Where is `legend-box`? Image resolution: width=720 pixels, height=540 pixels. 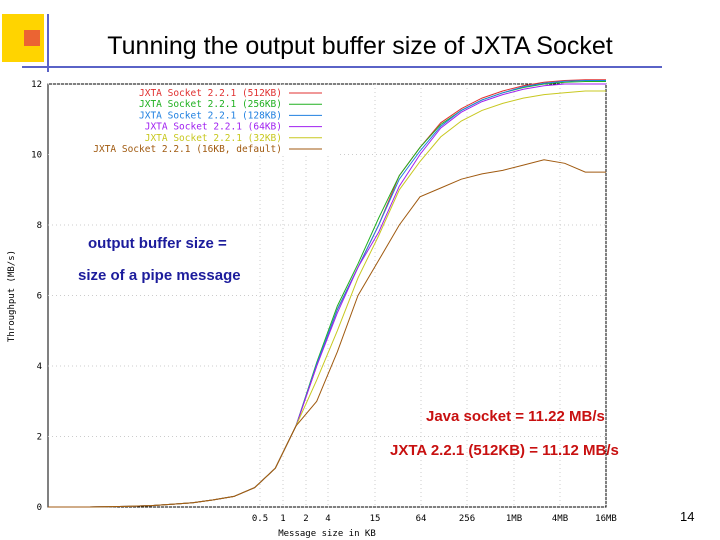
legend-box is located at coordinates (196, 121).